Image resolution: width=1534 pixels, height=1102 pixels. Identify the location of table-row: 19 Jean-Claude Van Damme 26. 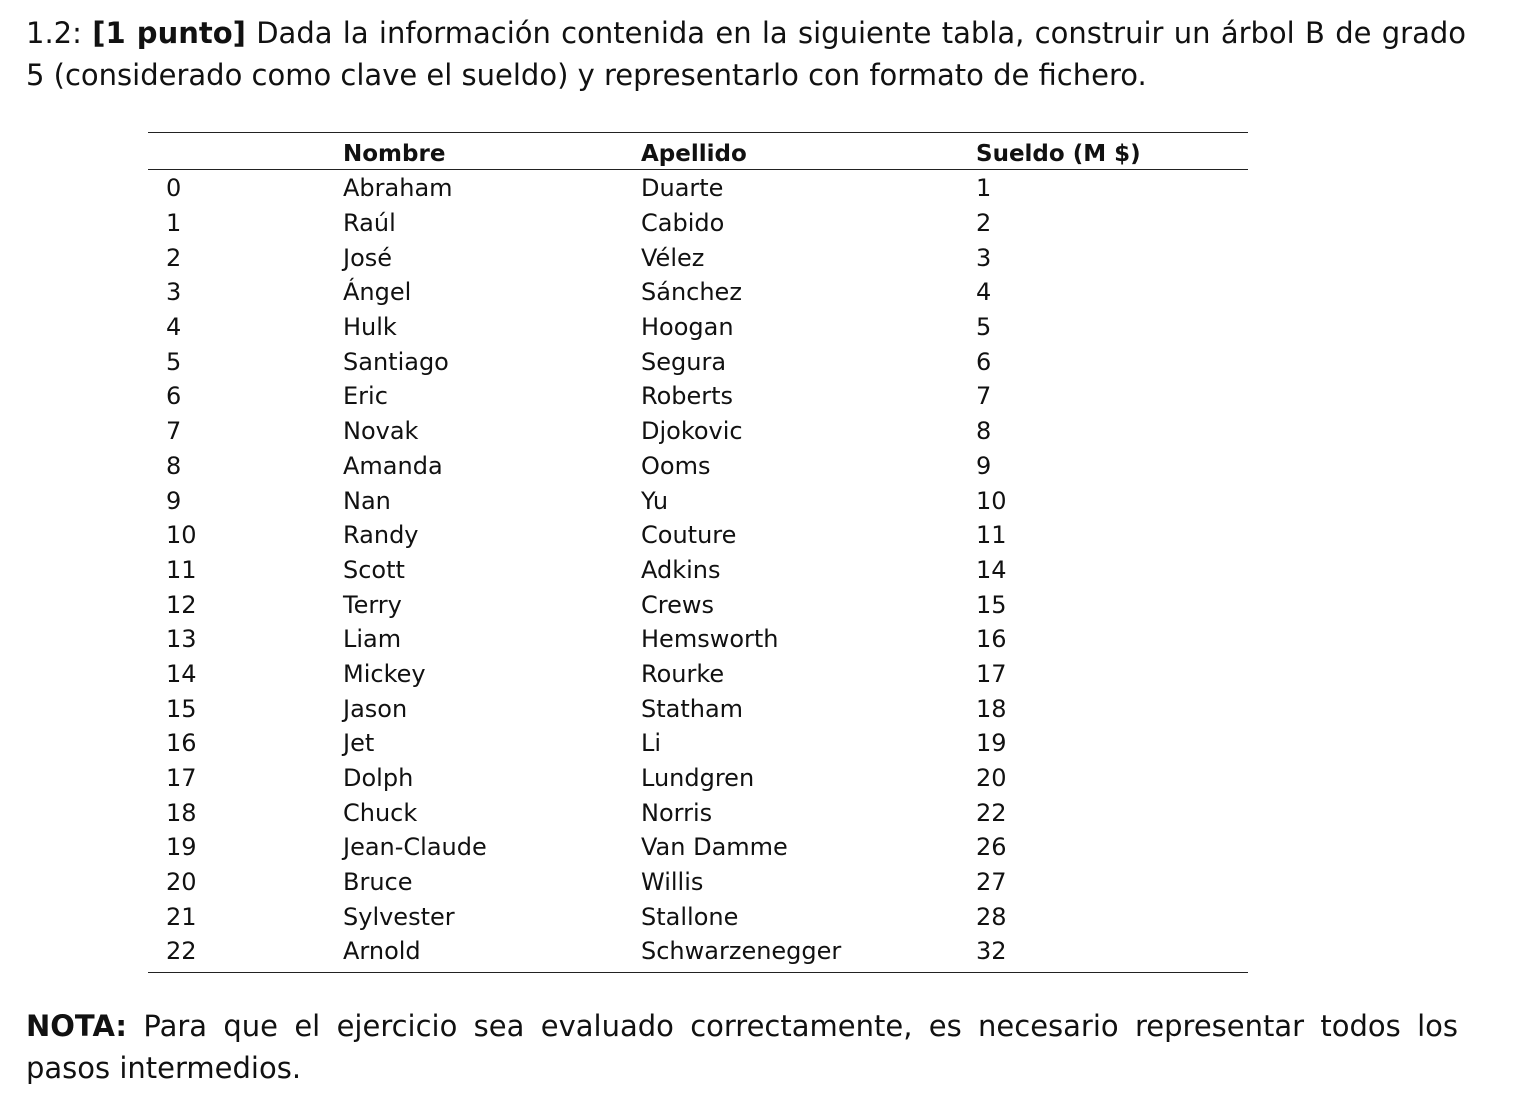
(698, 848).